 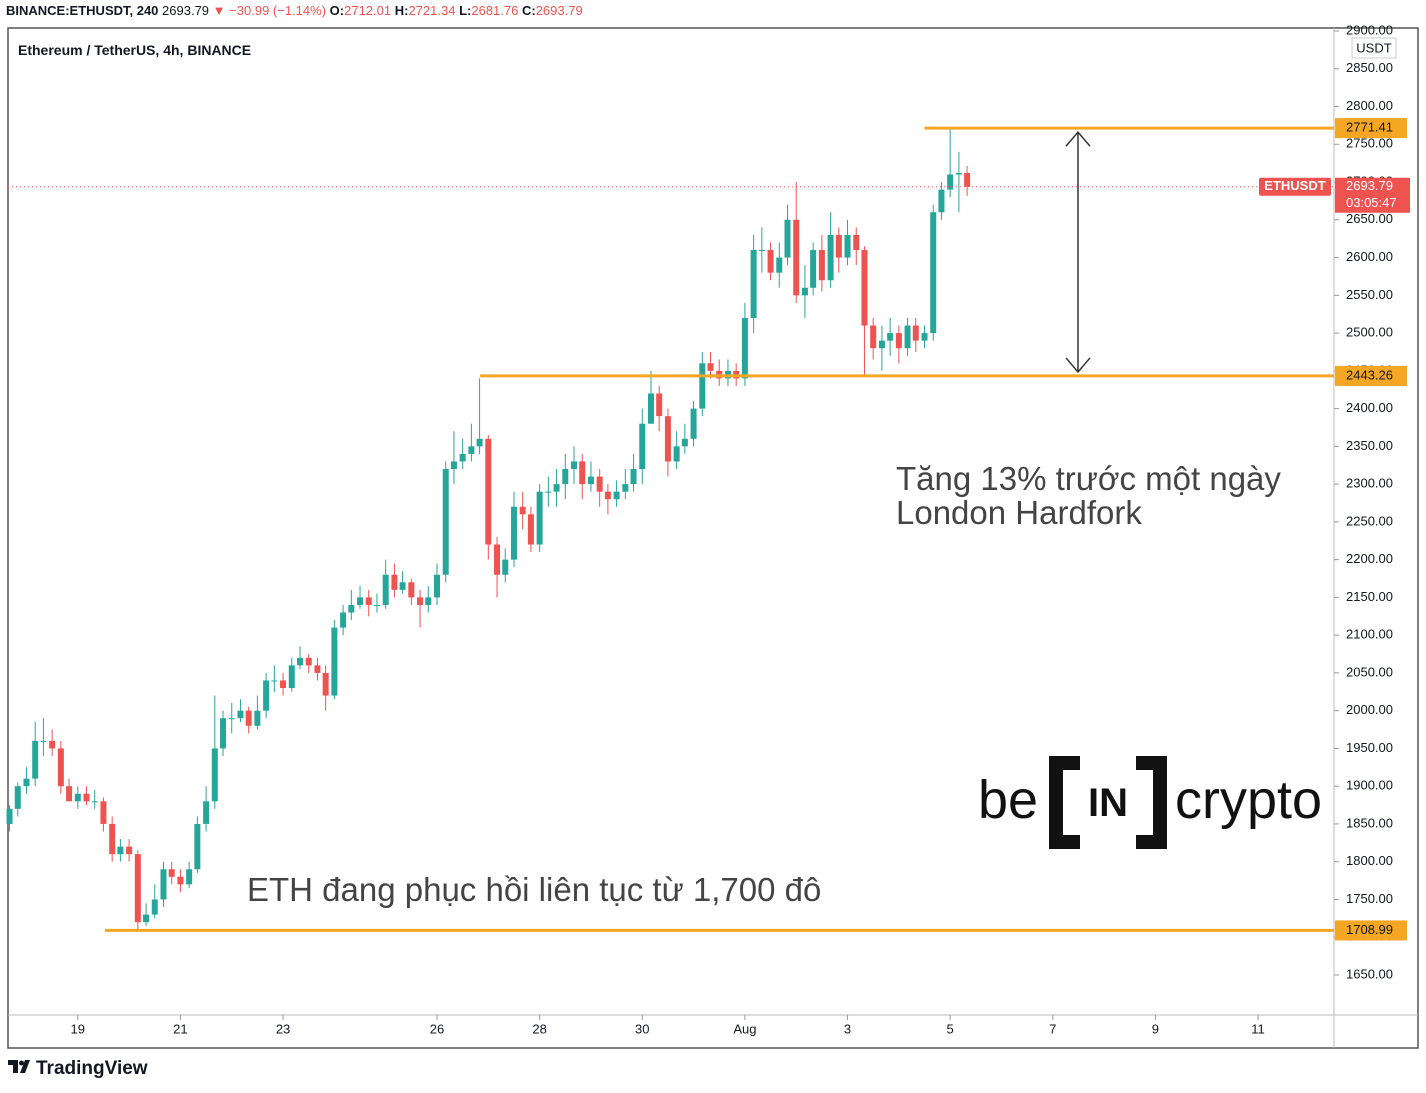 I want to click on ohlc-key: L:, so click(x=465, y=10).